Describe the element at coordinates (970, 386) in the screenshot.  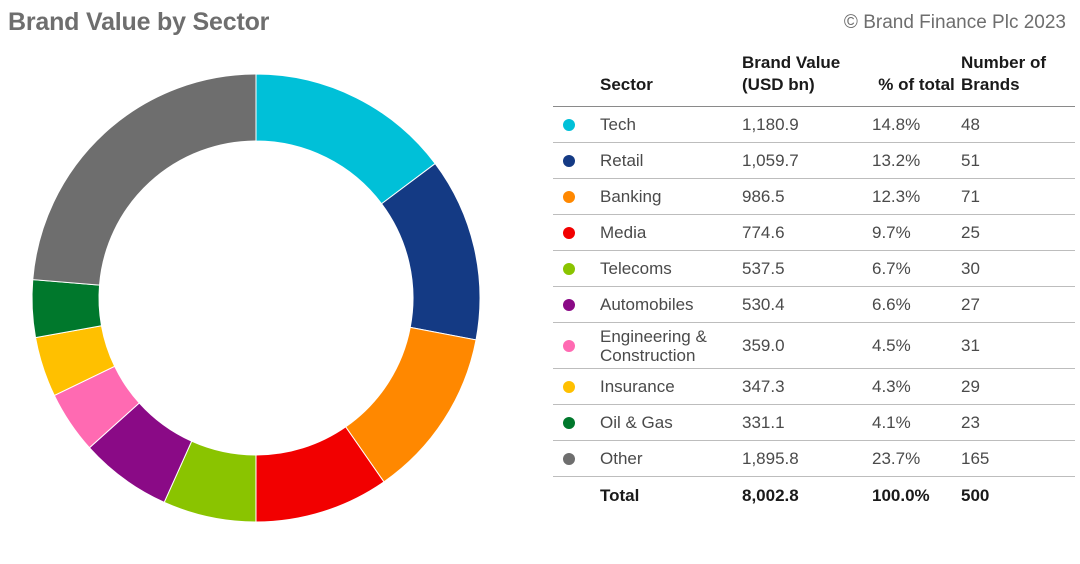
I see `number-of-brands: 29` at that location.